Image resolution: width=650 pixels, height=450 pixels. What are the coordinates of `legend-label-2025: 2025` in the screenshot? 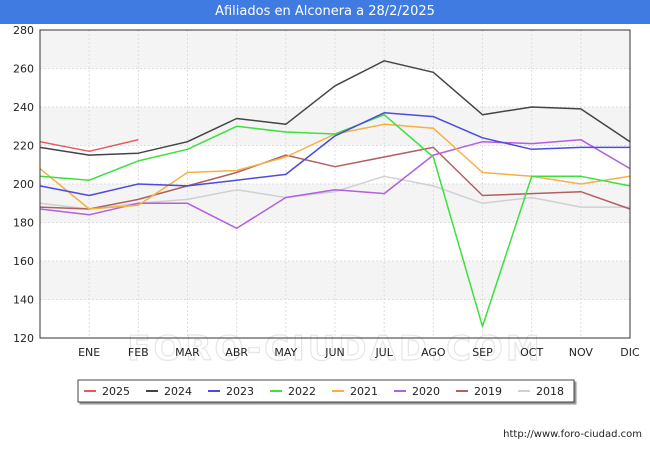 It's located at (116, 391).